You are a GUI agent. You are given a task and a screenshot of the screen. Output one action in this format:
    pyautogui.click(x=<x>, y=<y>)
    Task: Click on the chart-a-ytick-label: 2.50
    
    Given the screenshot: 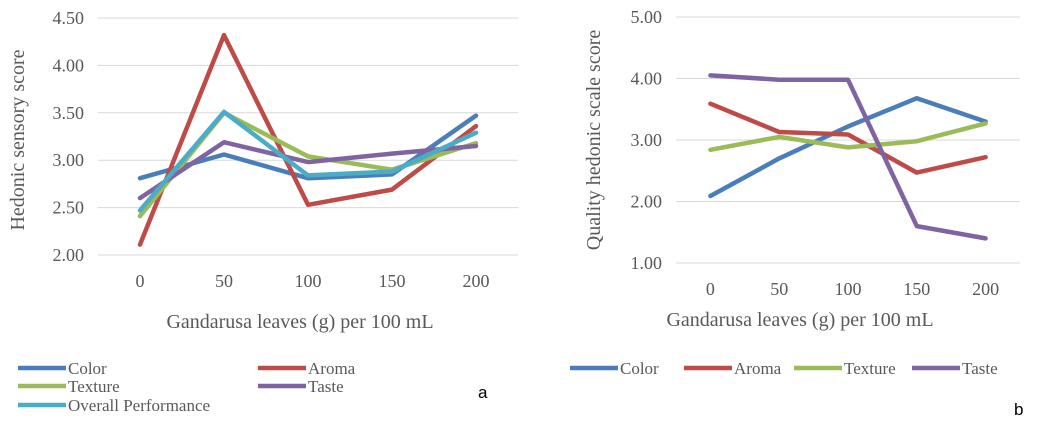 What is the action you would take?
    pyautogui.click(x=69, y=208)
    